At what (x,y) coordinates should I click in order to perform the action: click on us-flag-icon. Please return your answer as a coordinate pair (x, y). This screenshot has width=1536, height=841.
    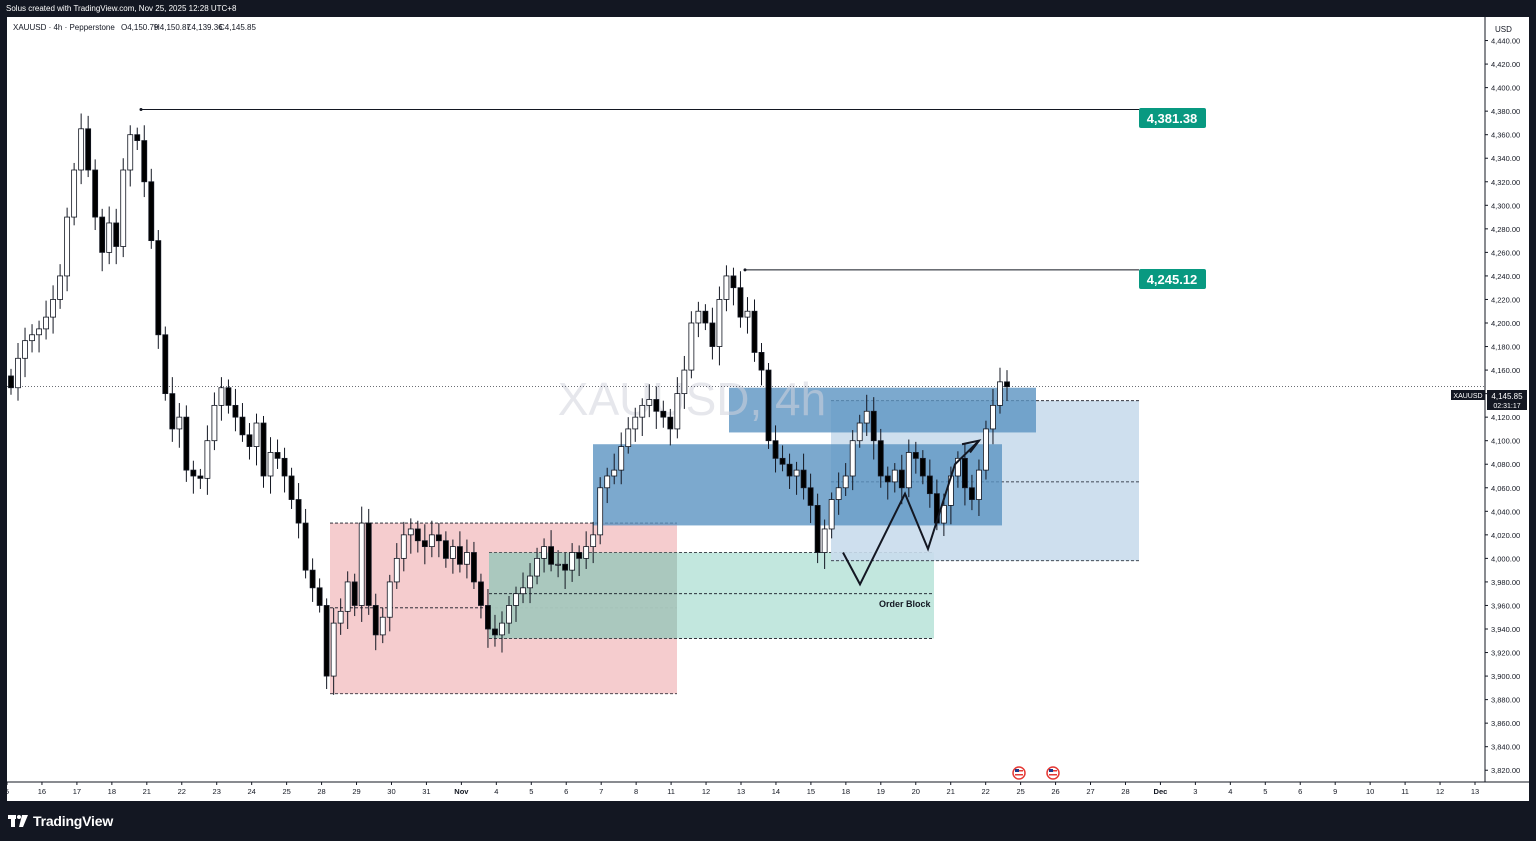
    Looking at the image, I should click on (1053, 773).